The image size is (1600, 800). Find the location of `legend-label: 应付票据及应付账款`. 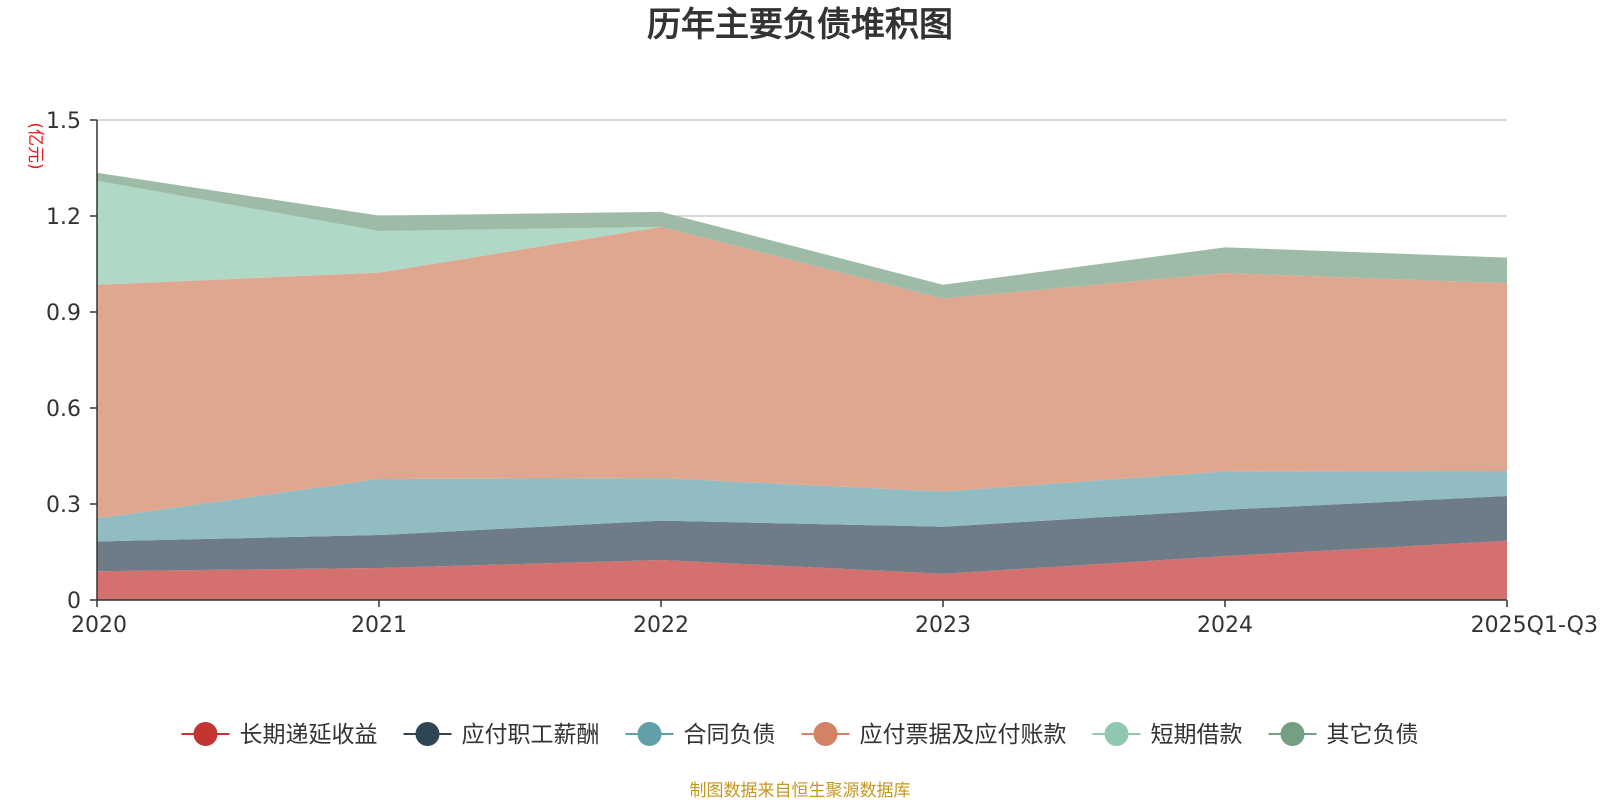

legend-label: 应付票据及应付账款 is located at coordinates (963, 735).